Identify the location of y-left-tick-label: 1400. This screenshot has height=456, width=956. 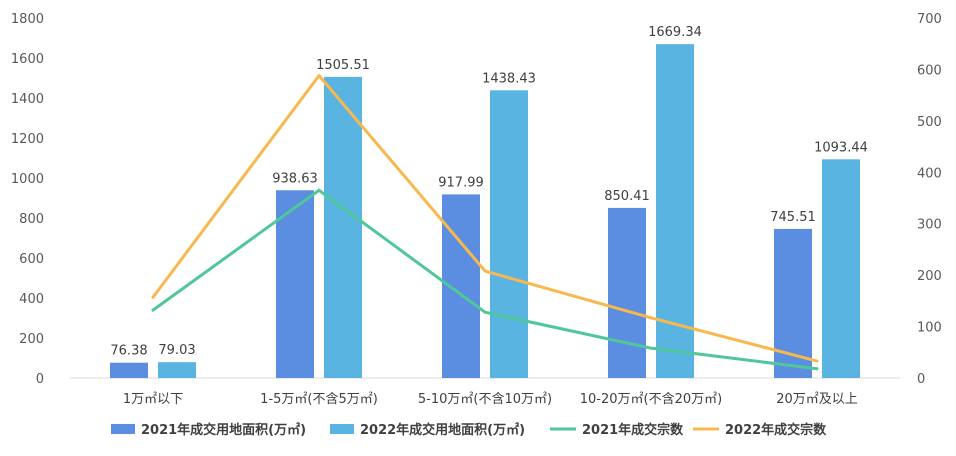
(27, 99).